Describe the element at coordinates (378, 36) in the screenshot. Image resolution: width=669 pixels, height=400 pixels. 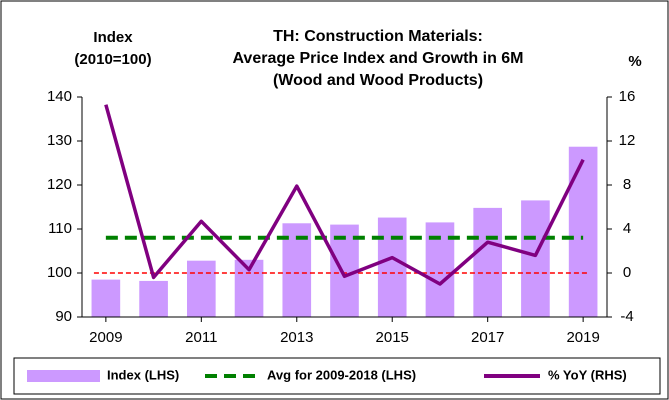
I see `chart-title: TH: Construction Materials:` at that location.